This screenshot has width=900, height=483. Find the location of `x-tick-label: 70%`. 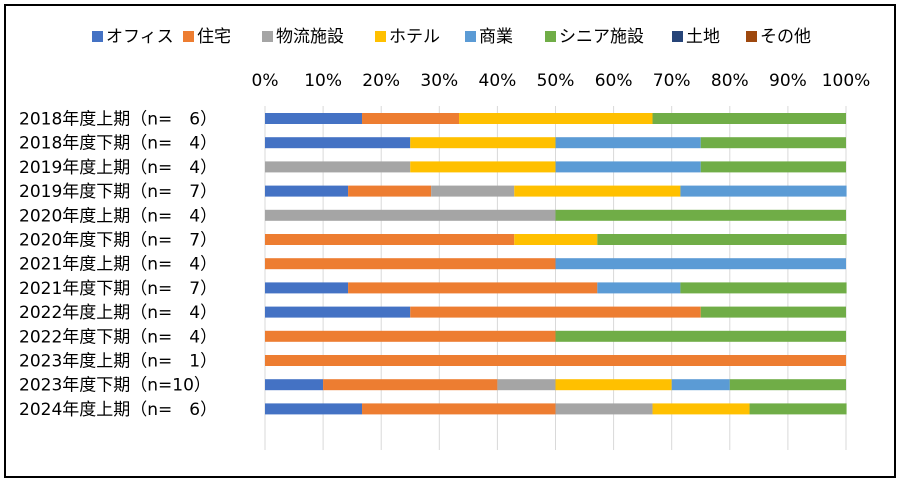

x-tick-label: 70% is located at coordinates (672, 81).